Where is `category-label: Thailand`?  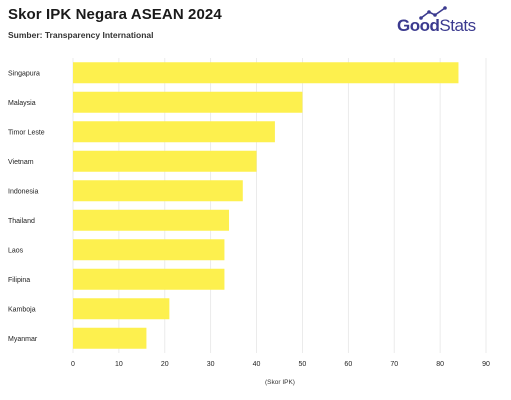
category-label: Thailand is located at coordinates (21, 221).